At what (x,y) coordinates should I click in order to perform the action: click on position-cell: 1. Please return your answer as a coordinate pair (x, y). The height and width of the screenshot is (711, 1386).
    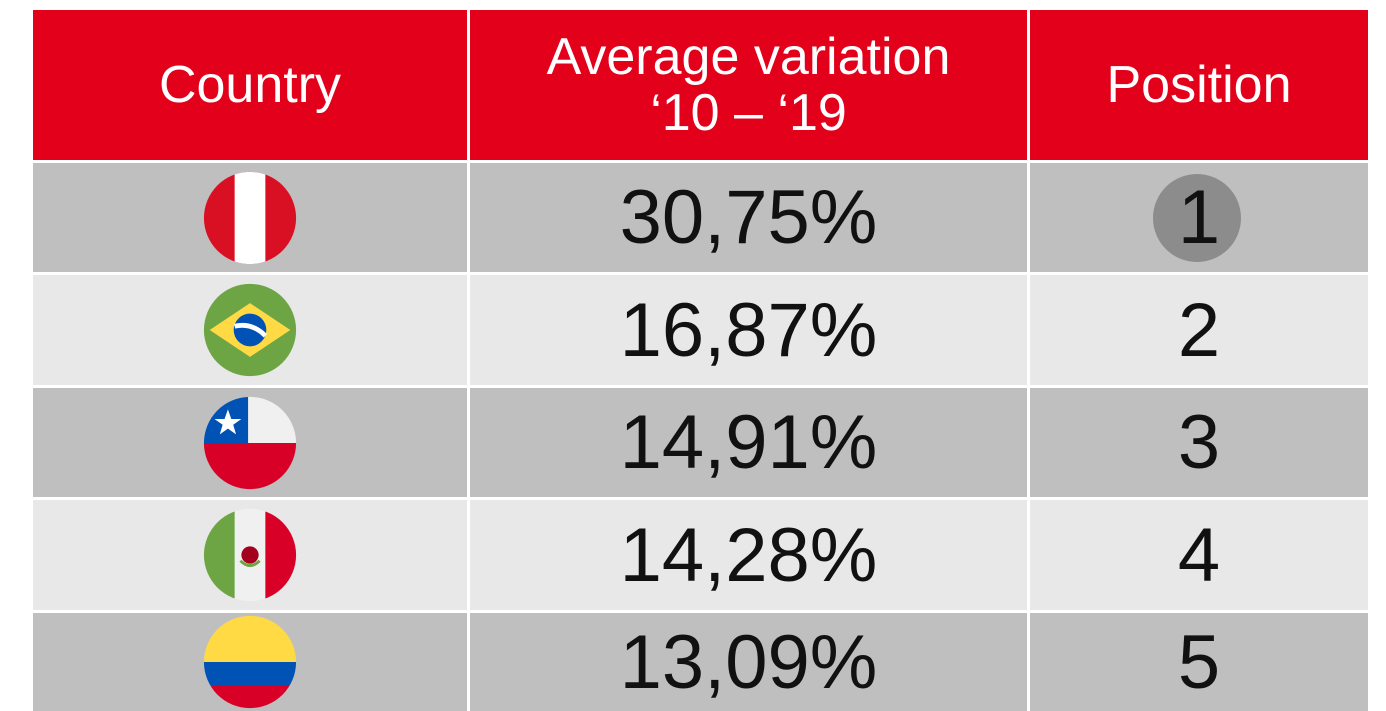
    Looking at the image, I should click on (1199, 217).